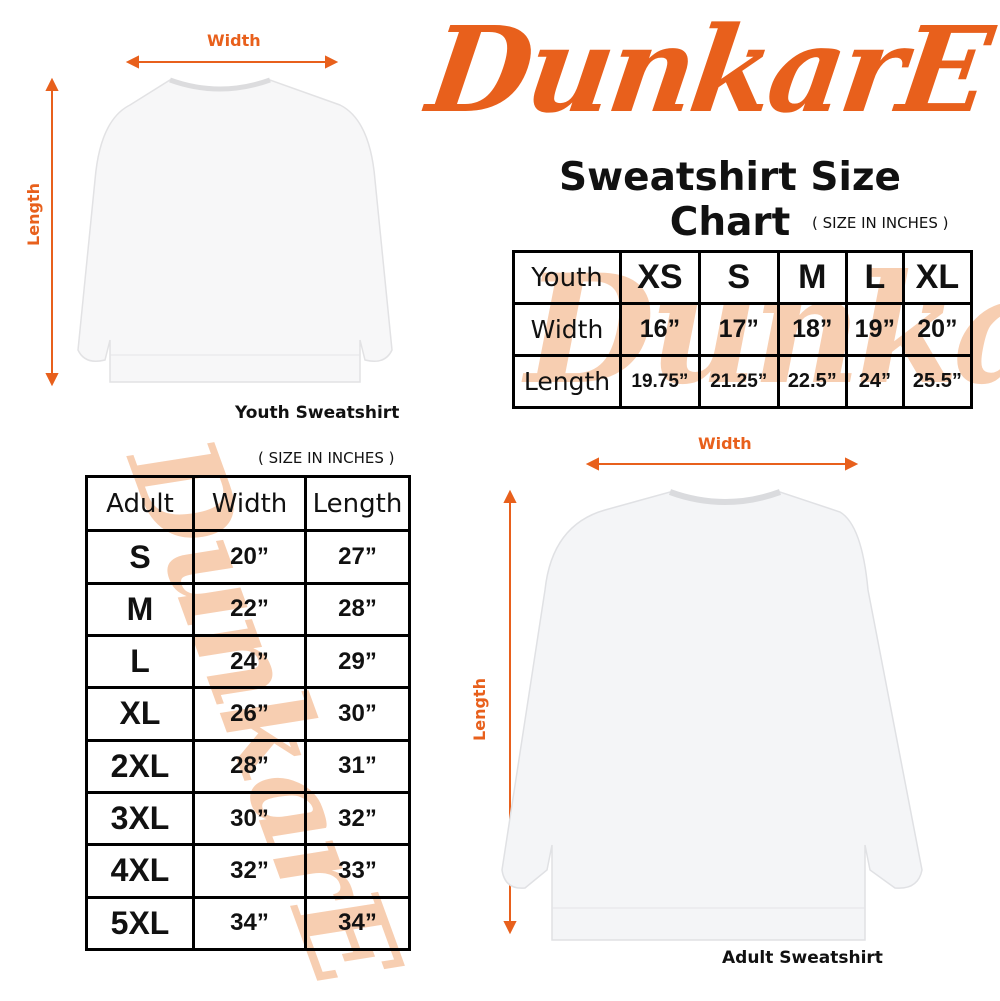  I want to click on table-row: Length 19.75” 21.25” 22.5” 24” 25.5”, so click(743, 381).